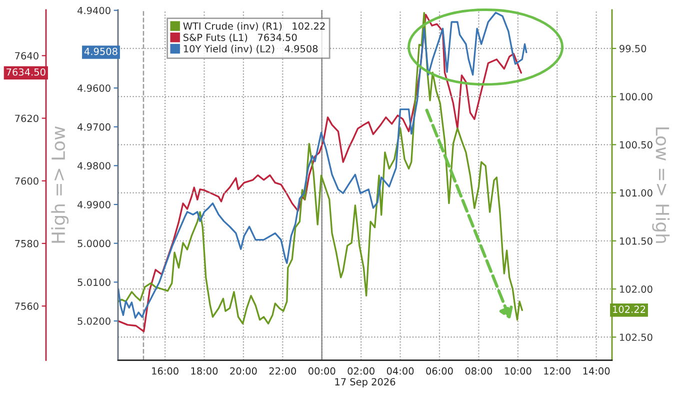  I want to click on y3-tick-label: 4.9400, so click(94, 10).